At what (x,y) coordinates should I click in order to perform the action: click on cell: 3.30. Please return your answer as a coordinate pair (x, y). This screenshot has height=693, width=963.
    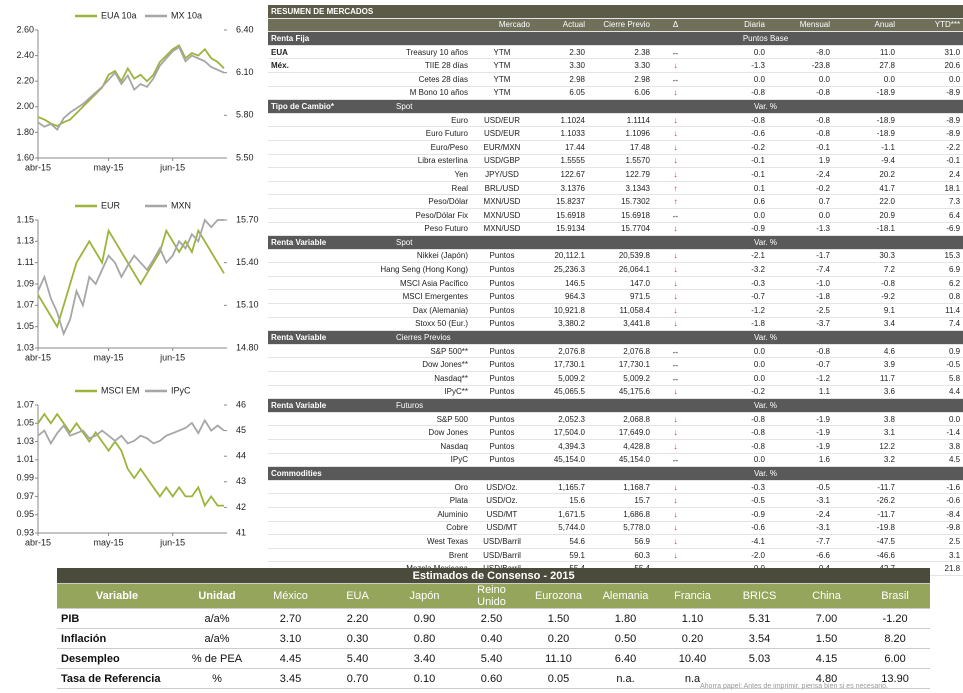
    Looking at the image, I should click on (620, 65).